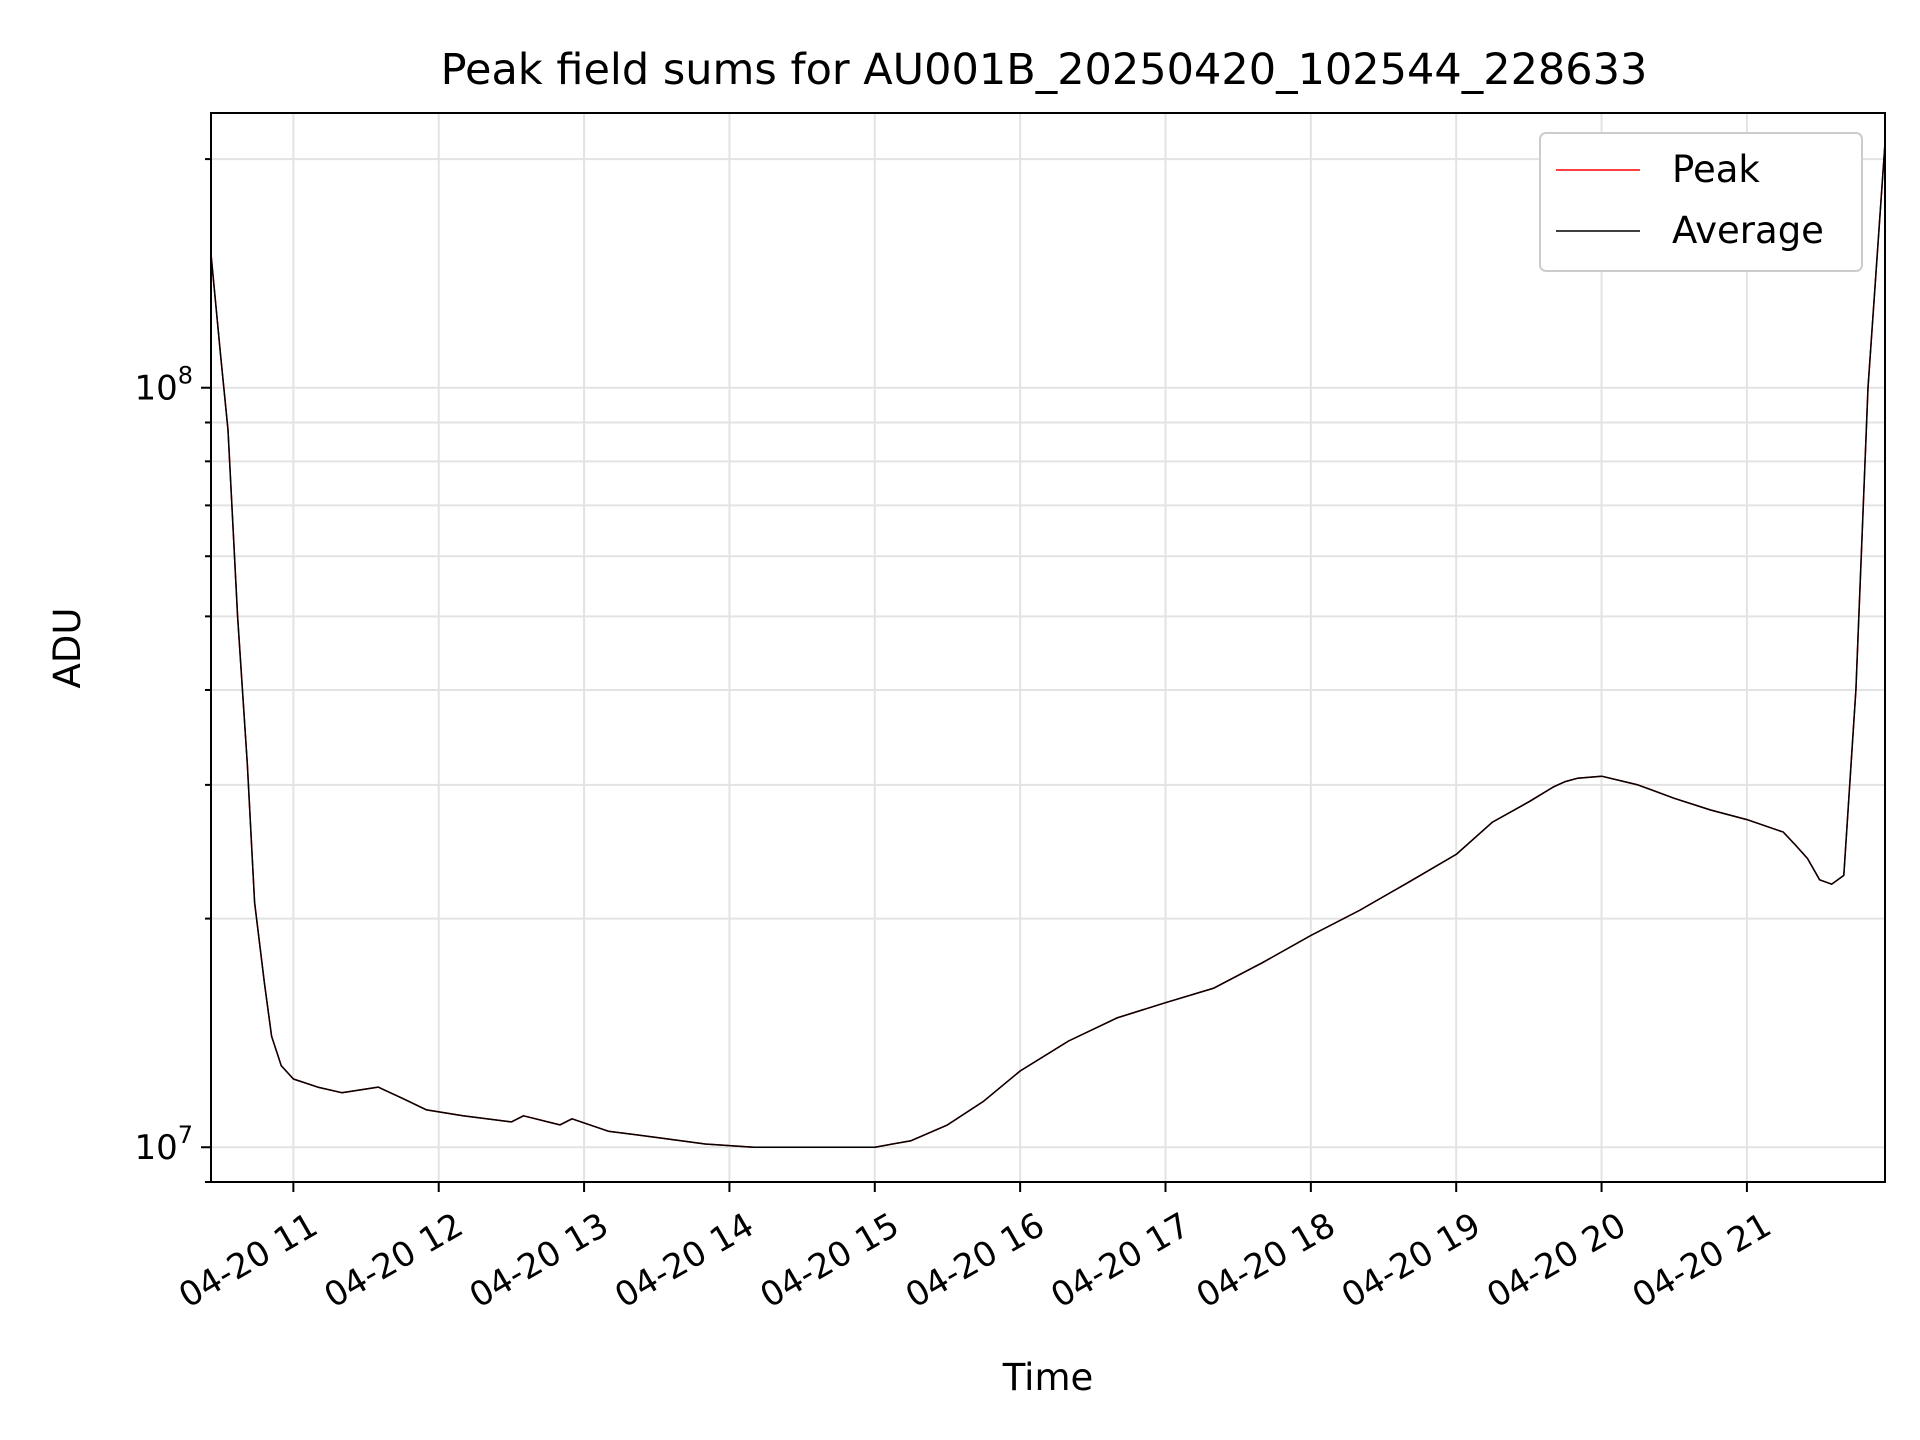  What do you see at coordinates (163, 385) in the screenshot?
I see `y-tick-label: 10⁸` at bounding box center [163, 385].